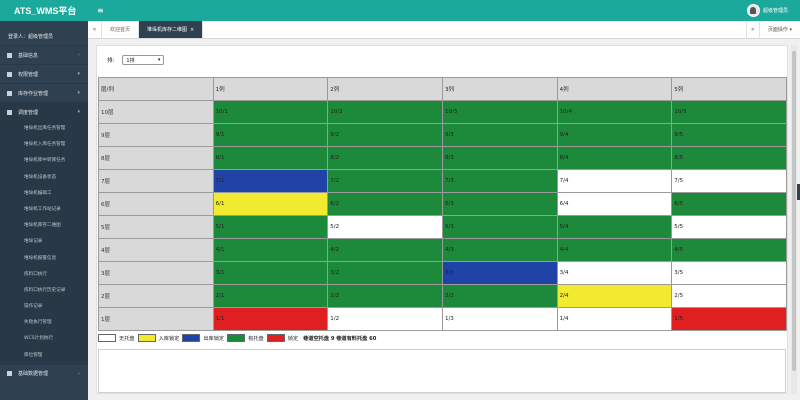 This screenshot has height=400, width=800. Describe the element at coordinates (499, 112) in the screenshot. I see `storage-cell: 10/3` at that location.